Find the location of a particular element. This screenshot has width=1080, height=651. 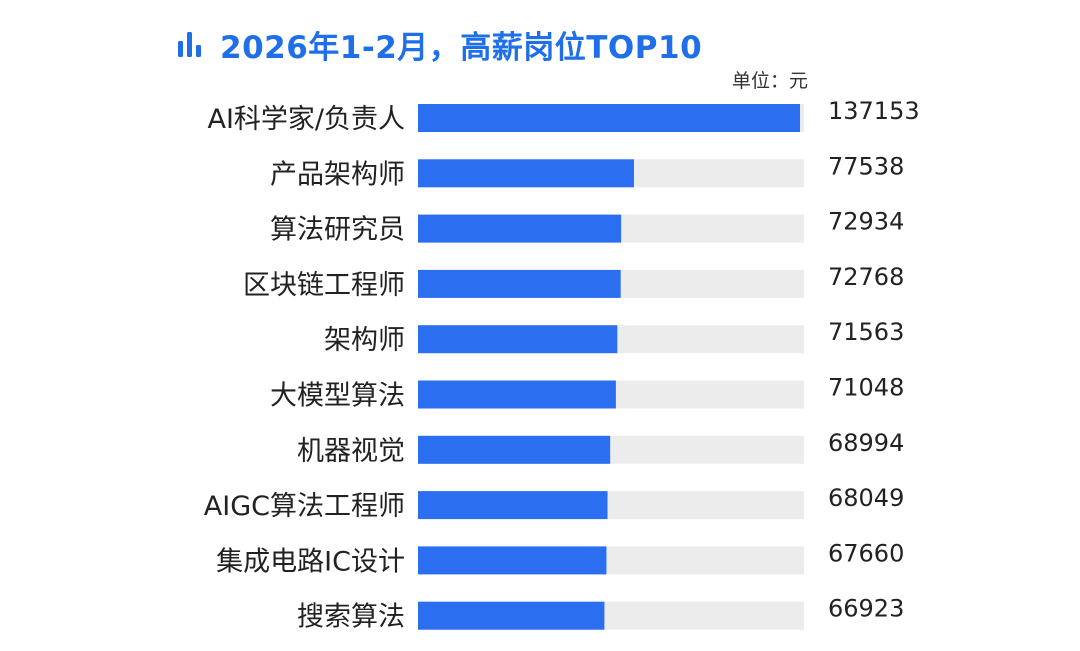

category-label: 区块链工程师 is located at coordinates (324, 285).